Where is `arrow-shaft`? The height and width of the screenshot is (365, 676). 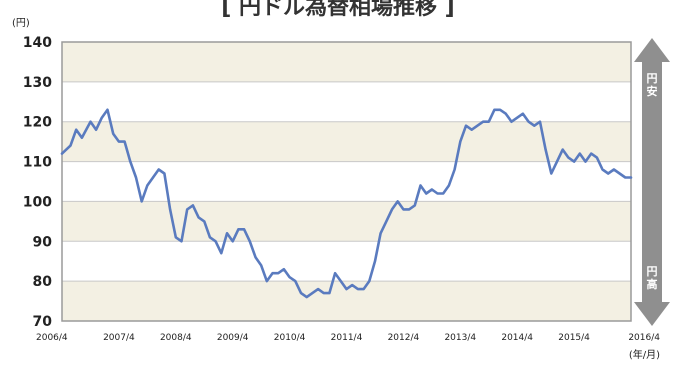 arrow-shaft is located at coordinates (652, 182).